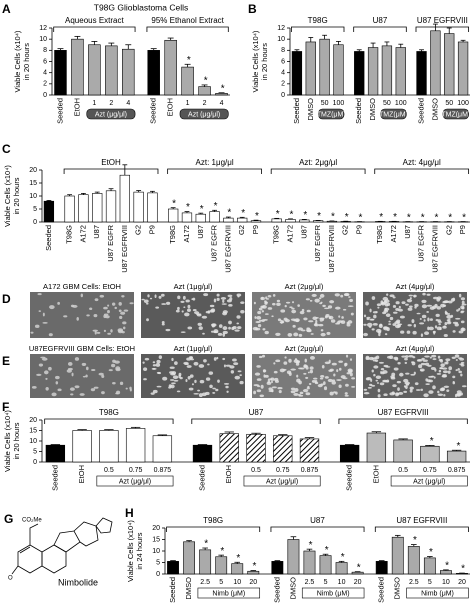 This screenshot has width=474, height=604. I want to click on bond, so click(25, 550).